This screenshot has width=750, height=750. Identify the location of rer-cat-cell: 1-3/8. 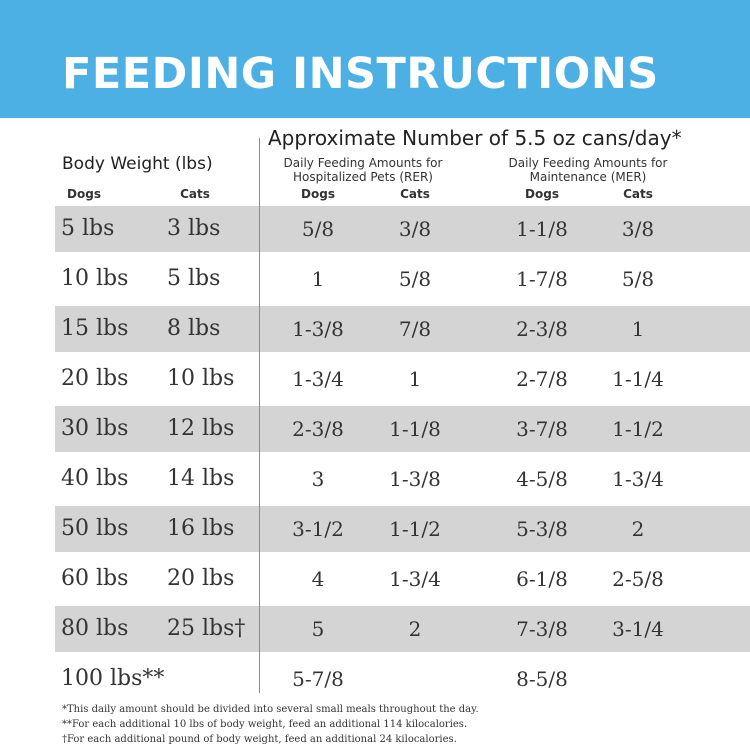
(415, 479).